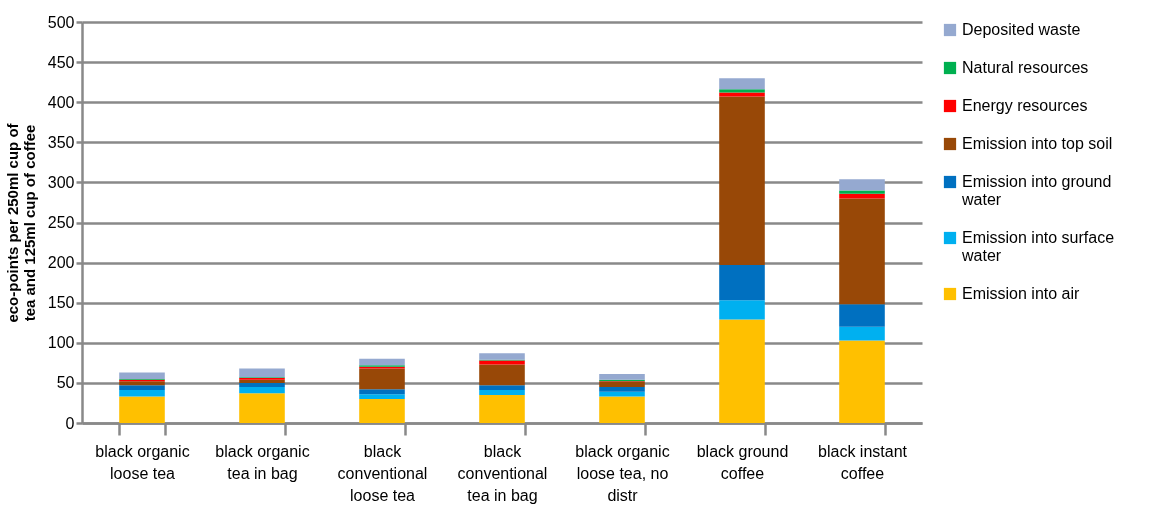  I want to click on y-tick-label: 500, so click(61, 22).